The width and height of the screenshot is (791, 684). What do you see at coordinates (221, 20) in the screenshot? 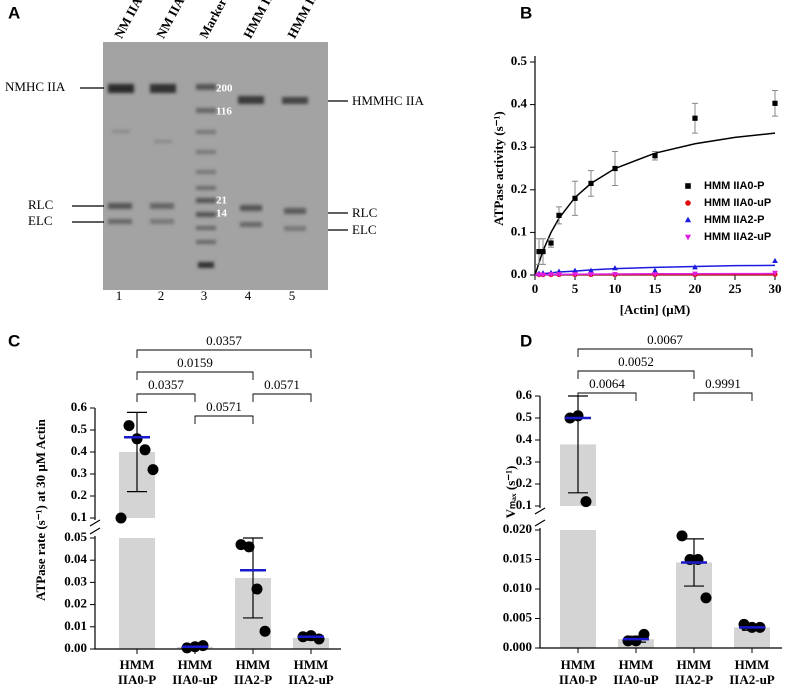
I see `lane-label: Marker (kDa)` at bounding box center [221, 20].